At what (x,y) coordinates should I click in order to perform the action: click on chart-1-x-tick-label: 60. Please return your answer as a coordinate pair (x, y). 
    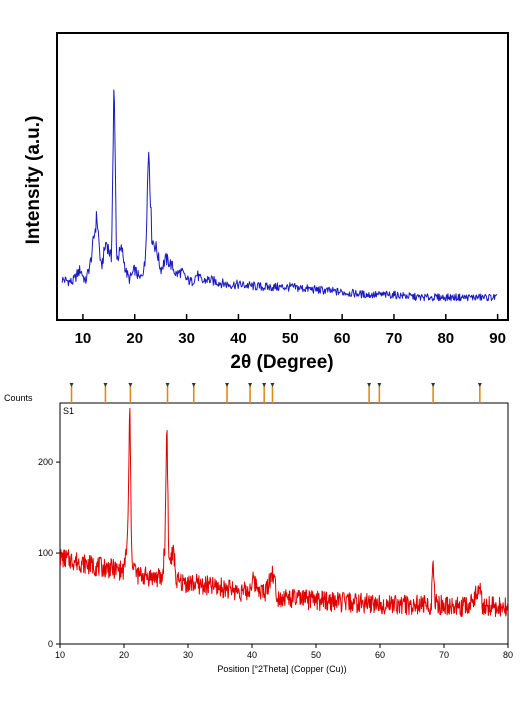
    Looking at the image, I should click on (342, 338).